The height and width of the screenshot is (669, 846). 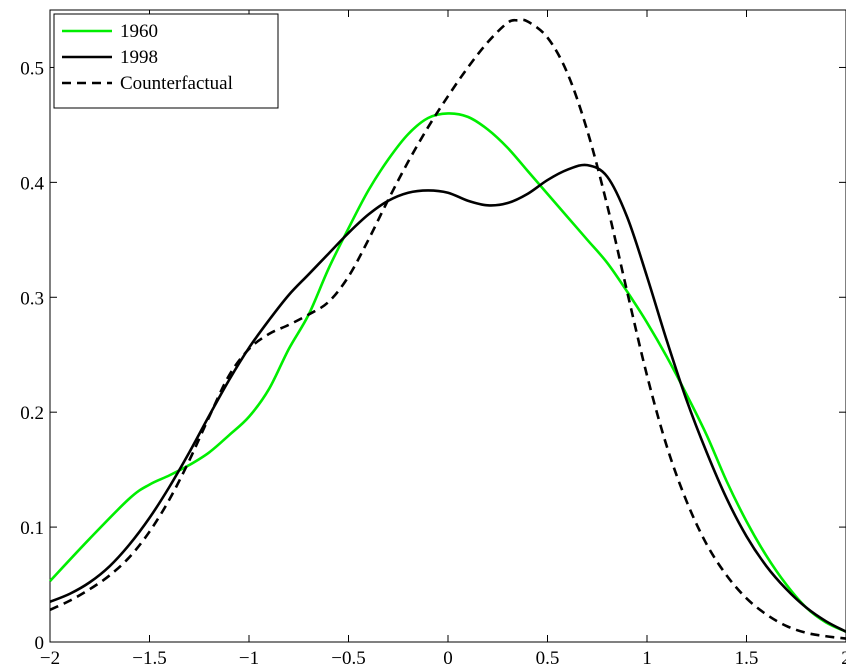 I want to click on legend-box, so click(x=166, y=61).